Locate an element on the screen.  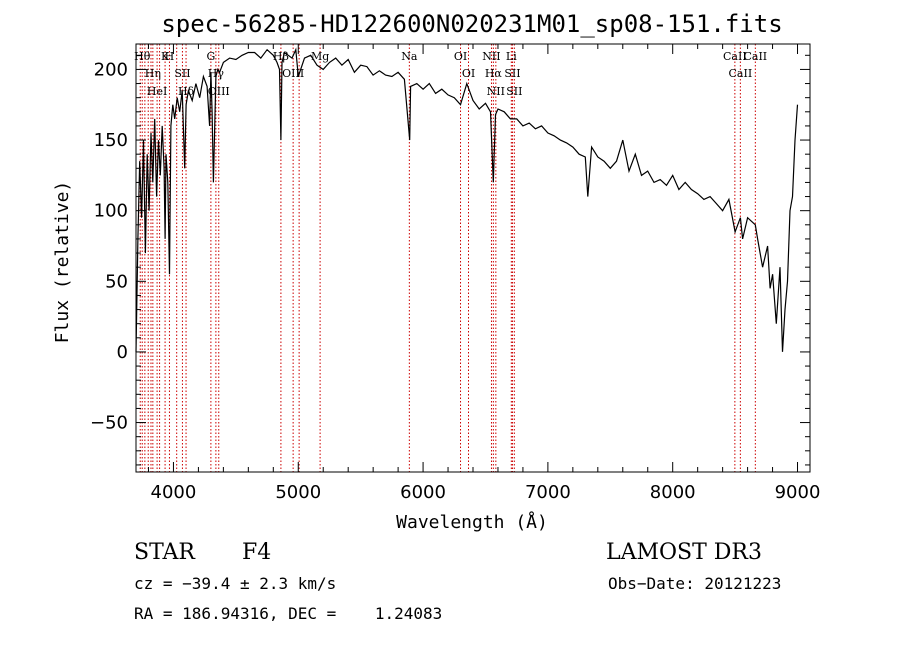
x-tick-label: 4000 is located at coordinates (174, 492).